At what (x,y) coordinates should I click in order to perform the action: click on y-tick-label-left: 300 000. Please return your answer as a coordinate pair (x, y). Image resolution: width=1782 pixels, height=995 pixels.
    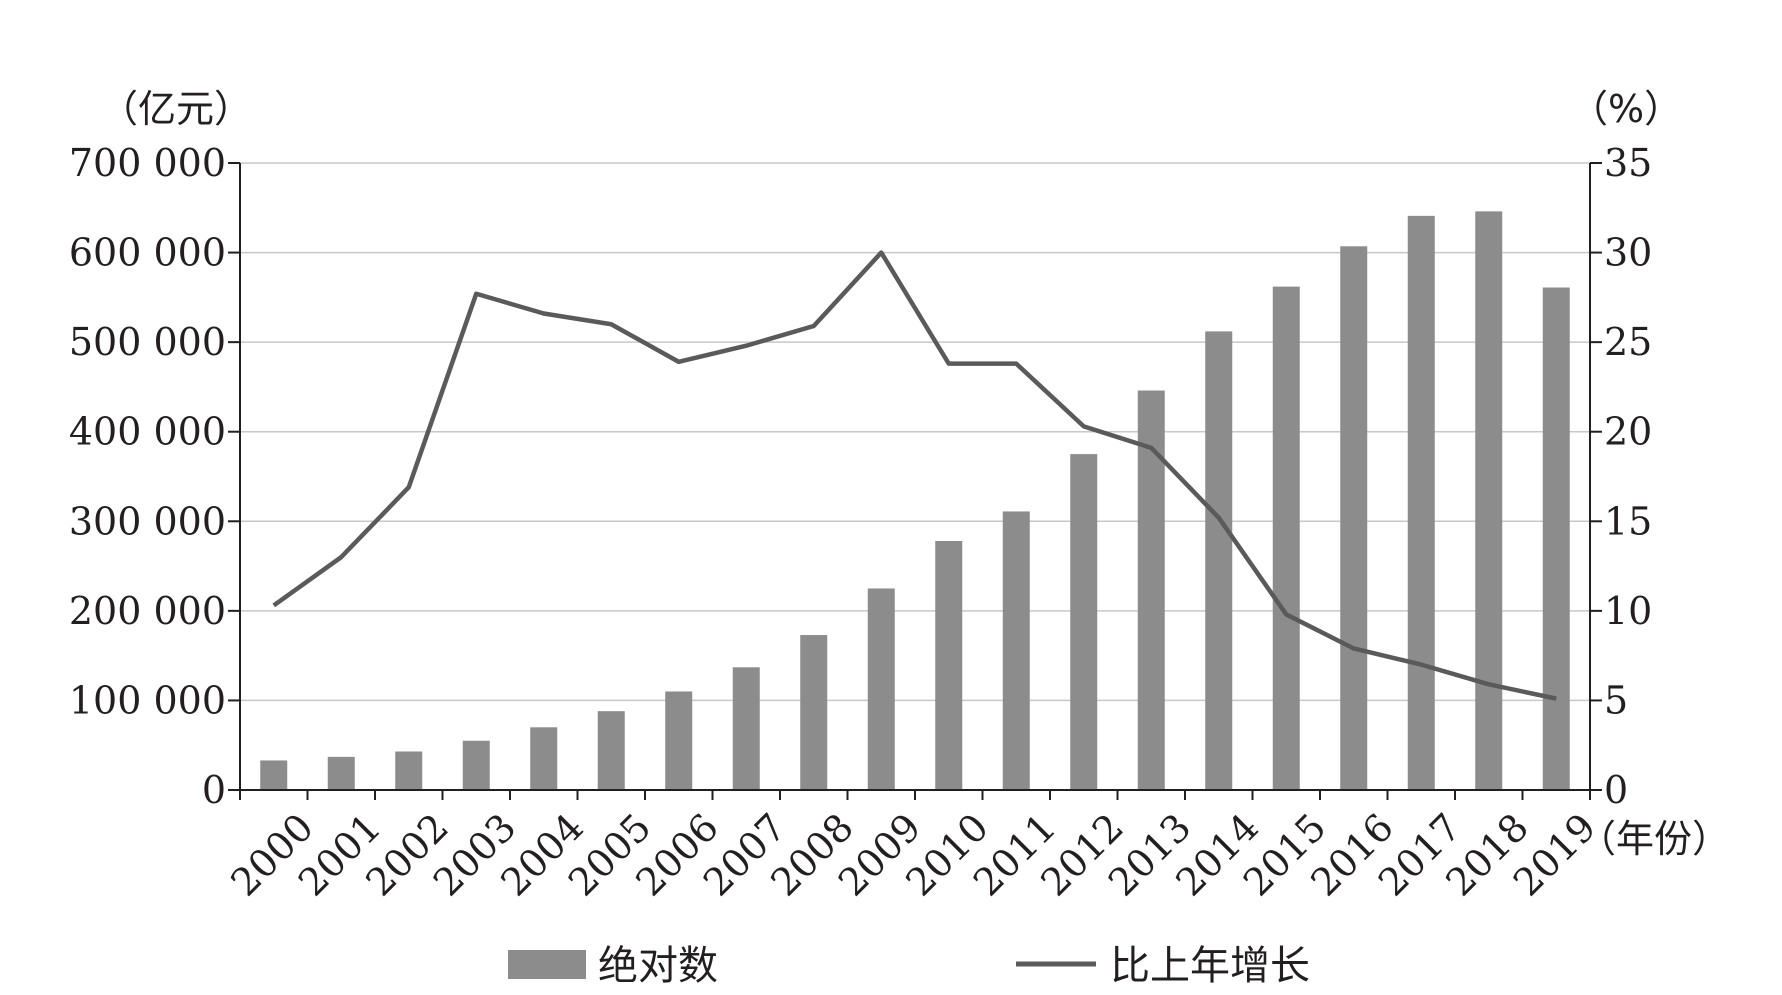
    Looking at the image, I should click on (147, 521).